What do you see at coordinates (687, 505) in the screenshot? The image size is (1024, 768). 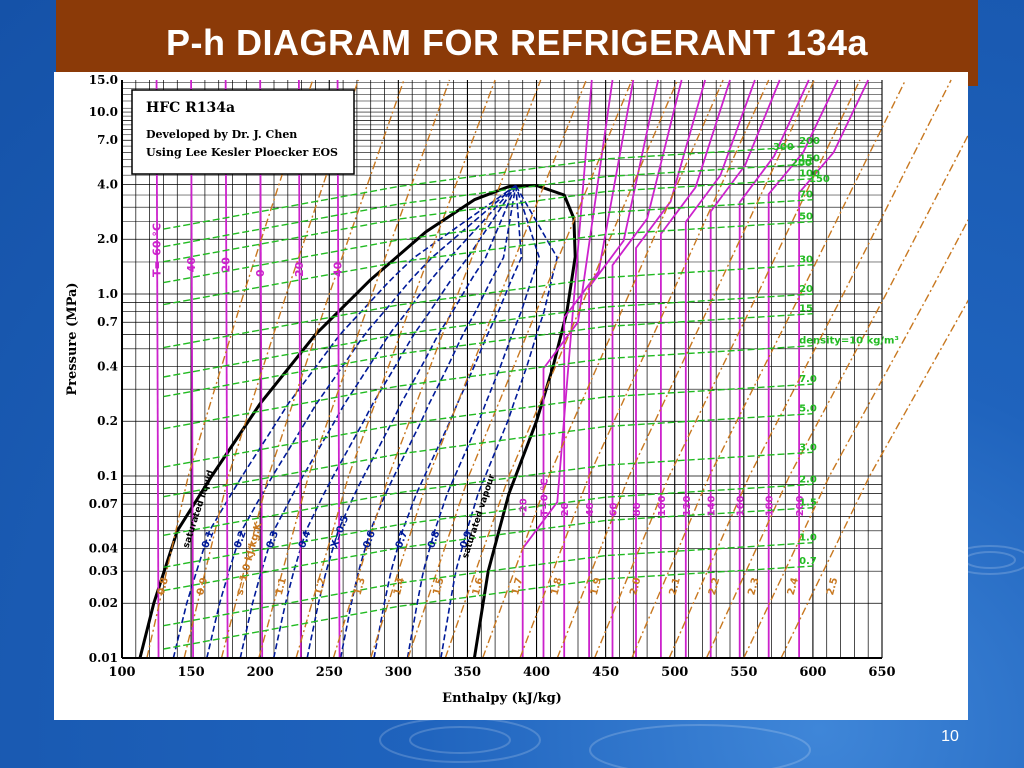 I see `isotherm-vapour-label: 120` at bounding box center [687, 505].